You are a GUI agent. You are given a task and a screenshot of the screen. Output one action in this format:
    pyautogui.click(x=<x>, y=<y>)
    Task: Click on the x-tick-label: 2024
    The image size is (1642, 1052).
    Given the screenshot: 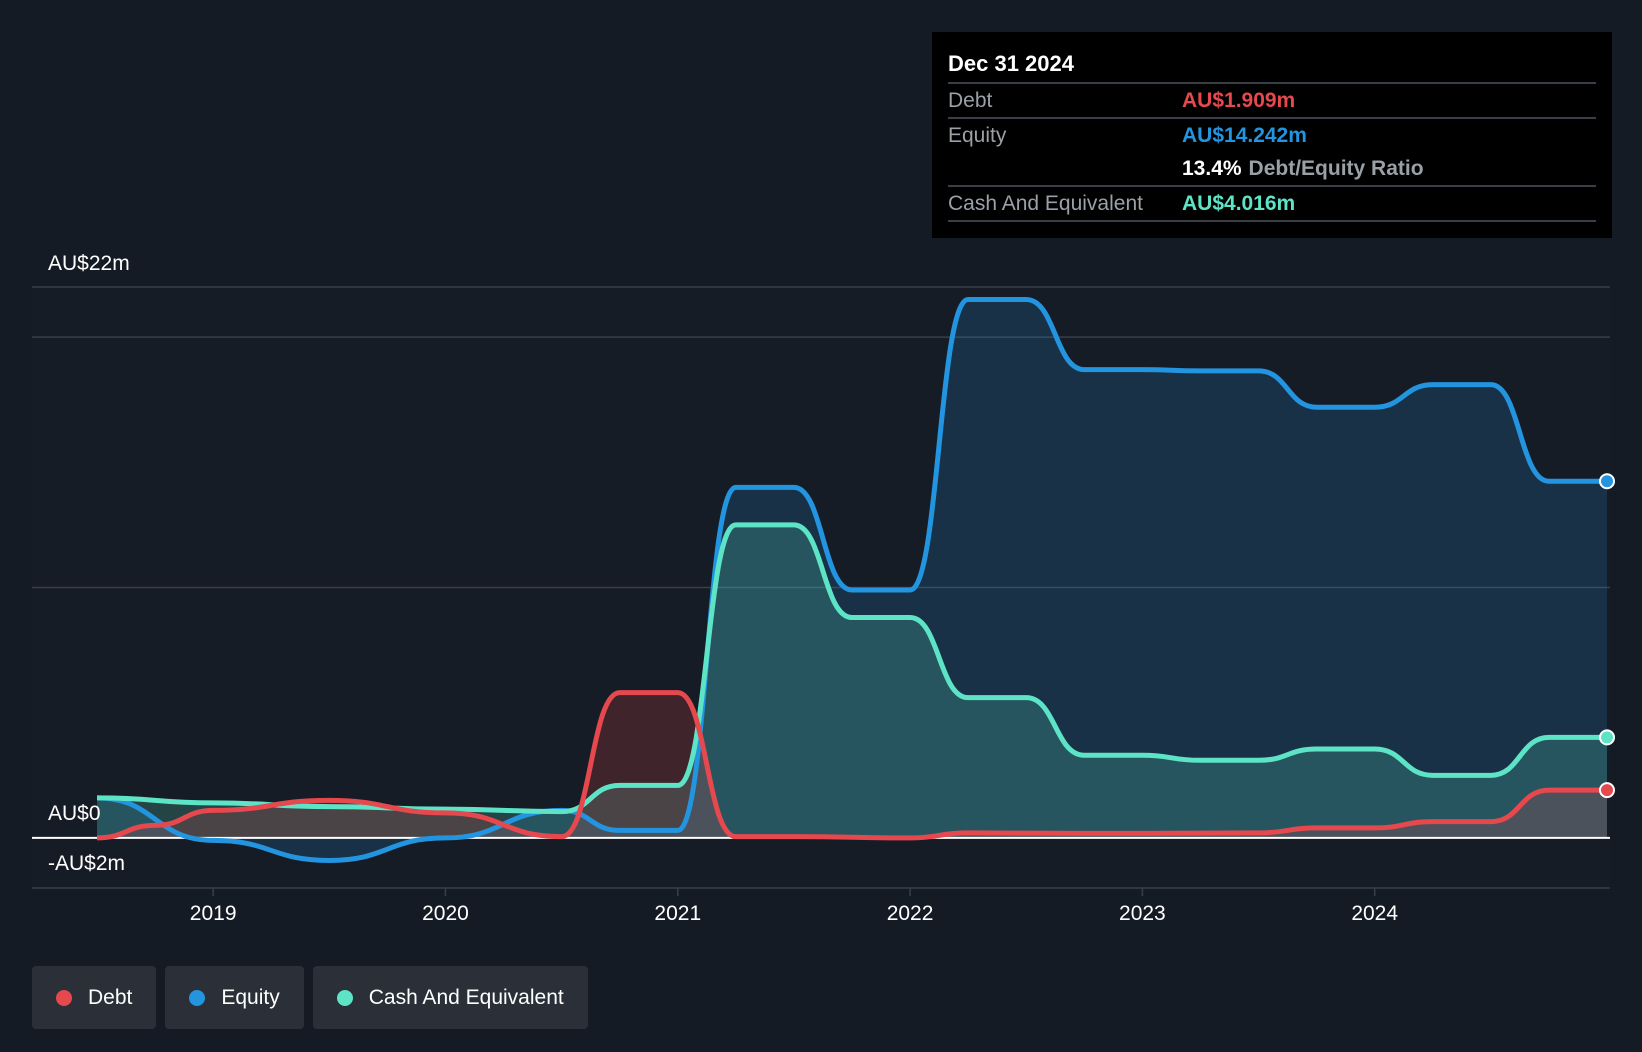 What is the action you would take?
    pyautogui.click(x=1374, y=913)
    